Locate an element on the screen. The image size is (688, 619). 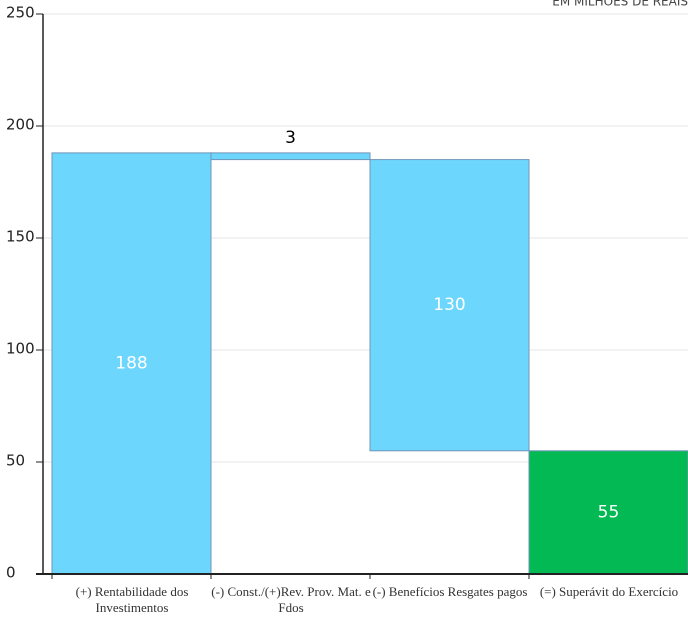
y-tick-label: 250 is located at coordinates (20, 13).